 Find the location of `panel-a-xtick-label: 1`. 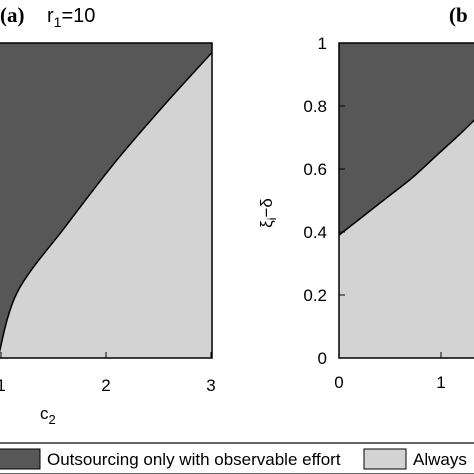

panel-a-xtick-label: 1 is located at coordinates (3, 385).